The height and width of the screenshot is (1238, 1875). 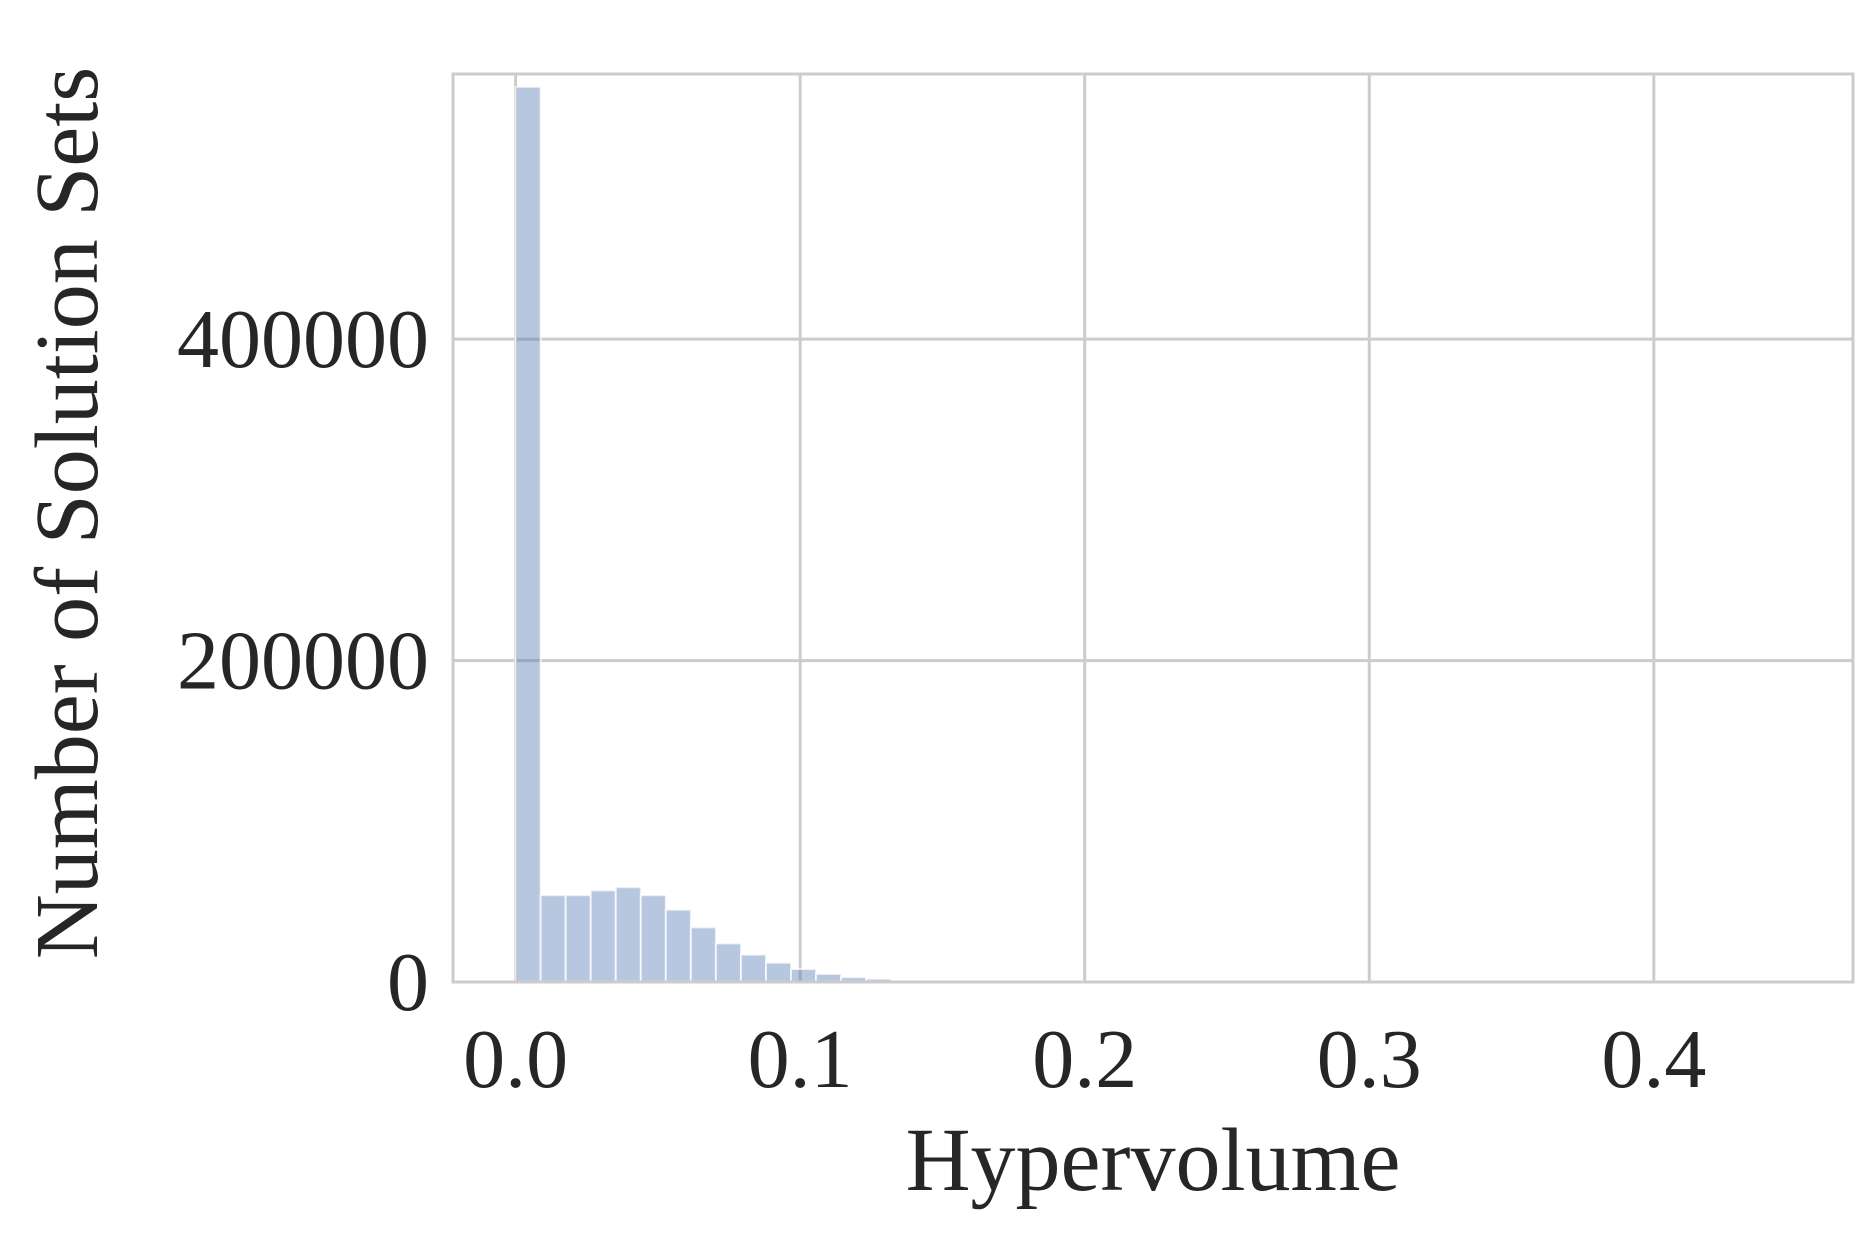 I want to click on x-tick-label: 0.4, so click(x=1653, y=1059).